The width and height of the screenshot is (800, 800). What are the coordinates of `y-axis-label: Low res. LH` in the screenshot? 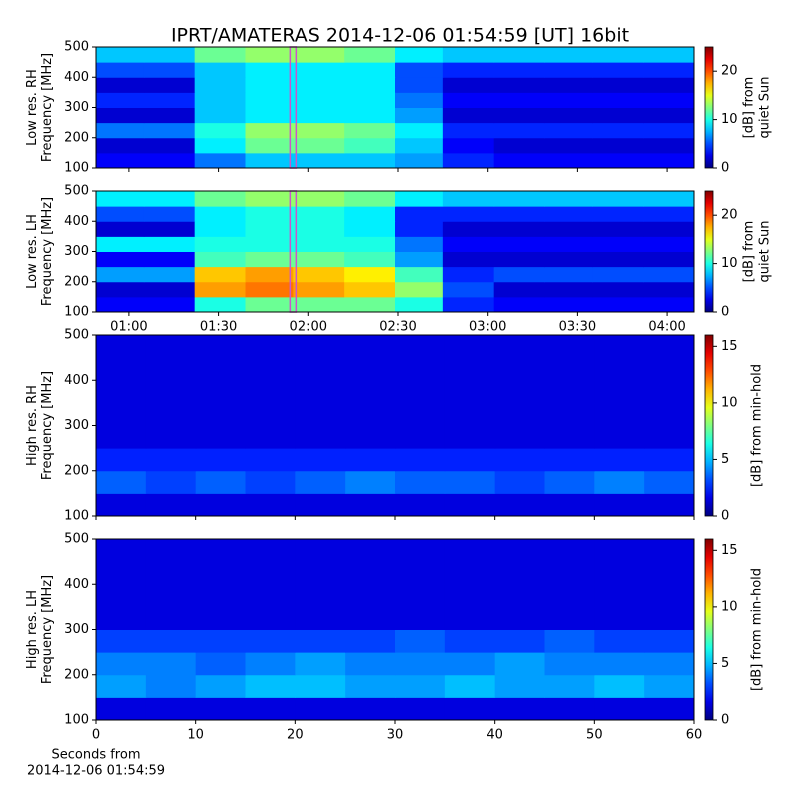 It's located at (32, 251).